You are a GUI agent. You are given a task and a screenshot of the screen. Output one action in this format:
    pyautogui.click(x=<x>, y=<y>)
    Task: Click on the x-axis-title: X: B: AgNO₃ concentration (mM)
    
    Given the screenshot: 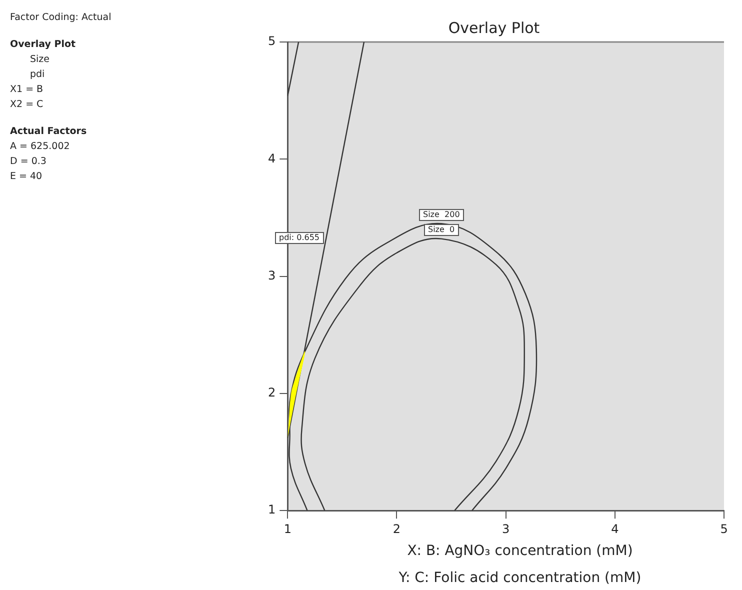 What is the action you would take?
    pyautogui.click(x=520, y=551)
    